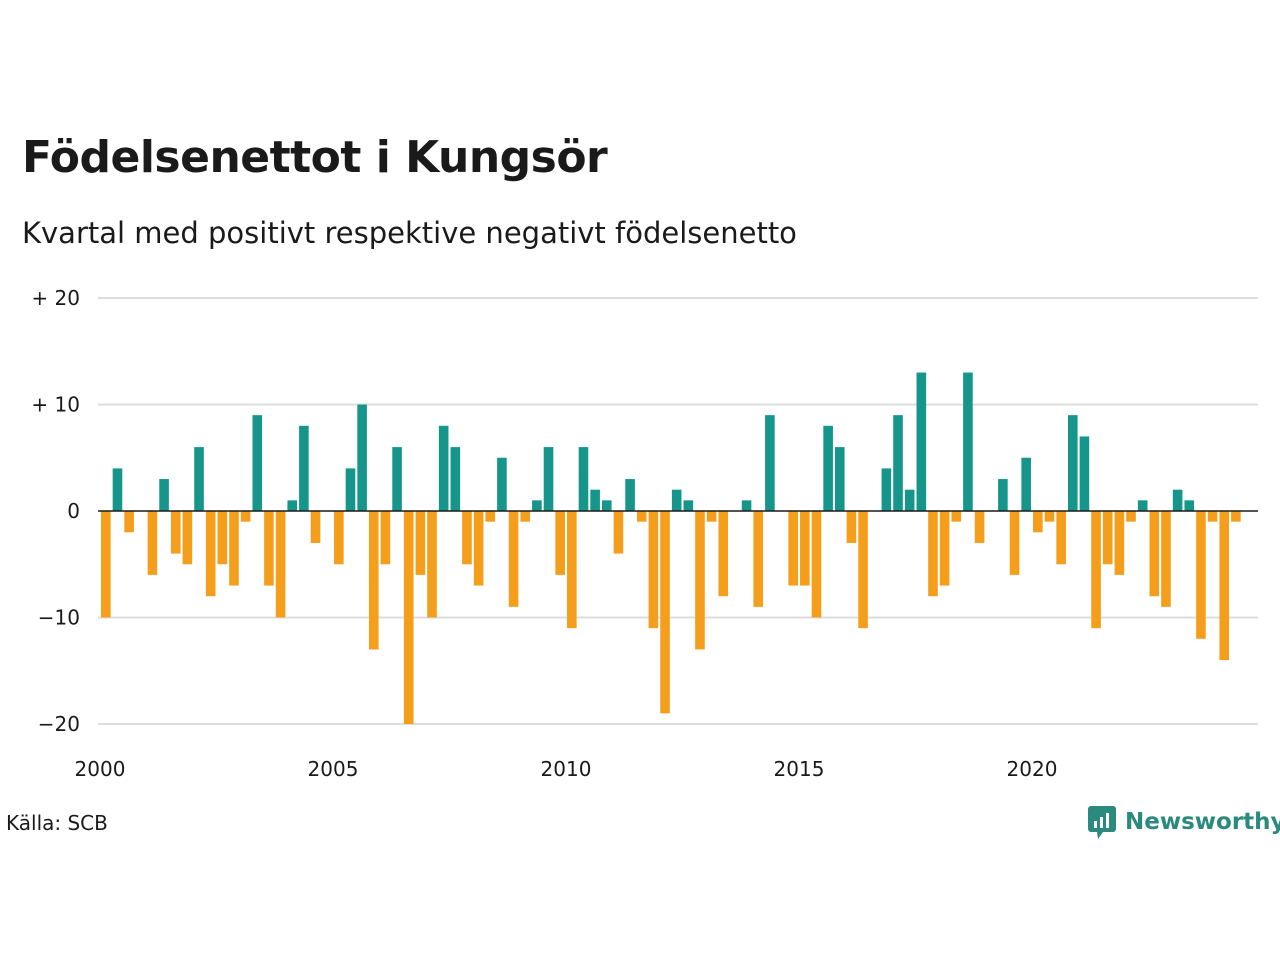 The width and height of the screenshot is (1280, 960). Describe the element at coordinates (315, 157) in the screenshot. I see `chart-title: Födelsenettot i Kungsör` at that location.